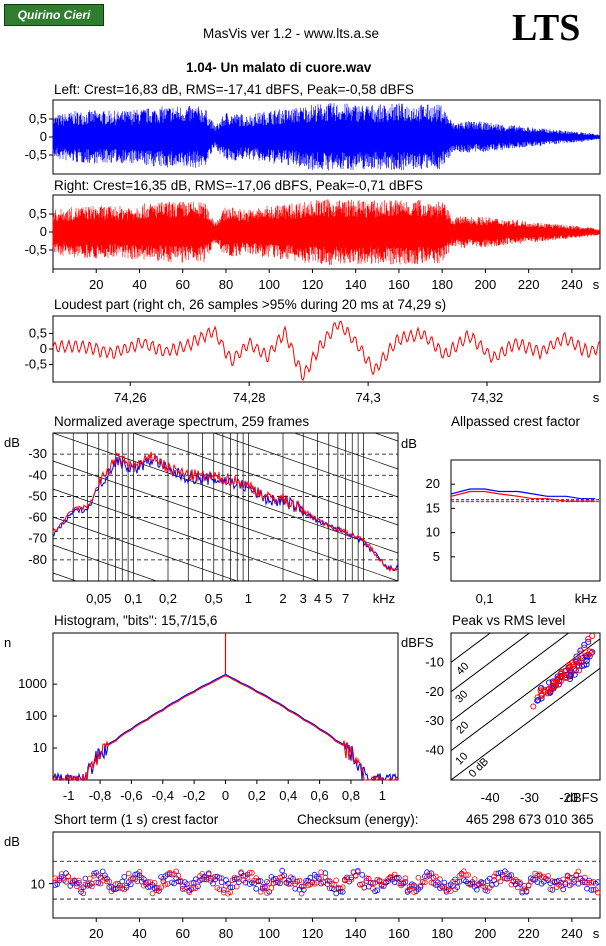 The height and width of the screenshot is (946, 606). I want to click on spectrum-xtick-label-0: 0,05, so click(98, 598).